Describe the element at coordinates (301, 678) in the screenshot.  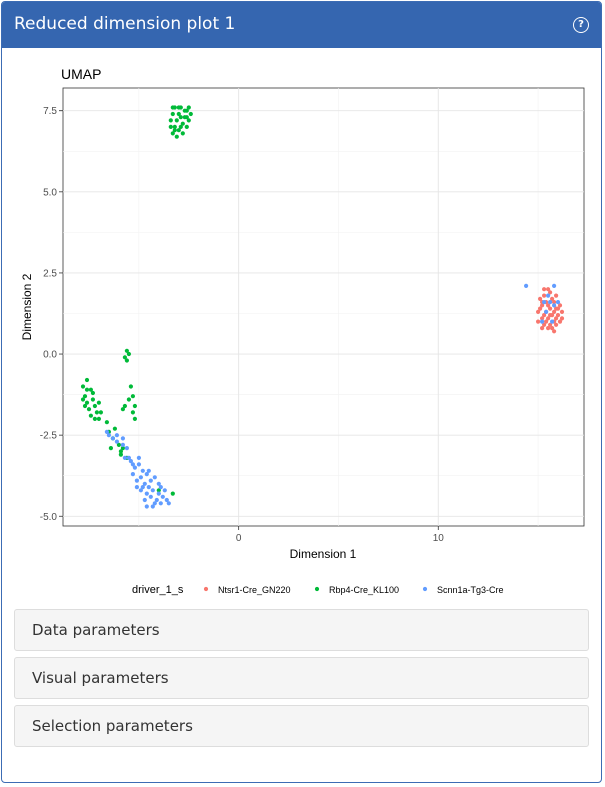
I see `visual-parameters-section: Visual parameters` at that location.